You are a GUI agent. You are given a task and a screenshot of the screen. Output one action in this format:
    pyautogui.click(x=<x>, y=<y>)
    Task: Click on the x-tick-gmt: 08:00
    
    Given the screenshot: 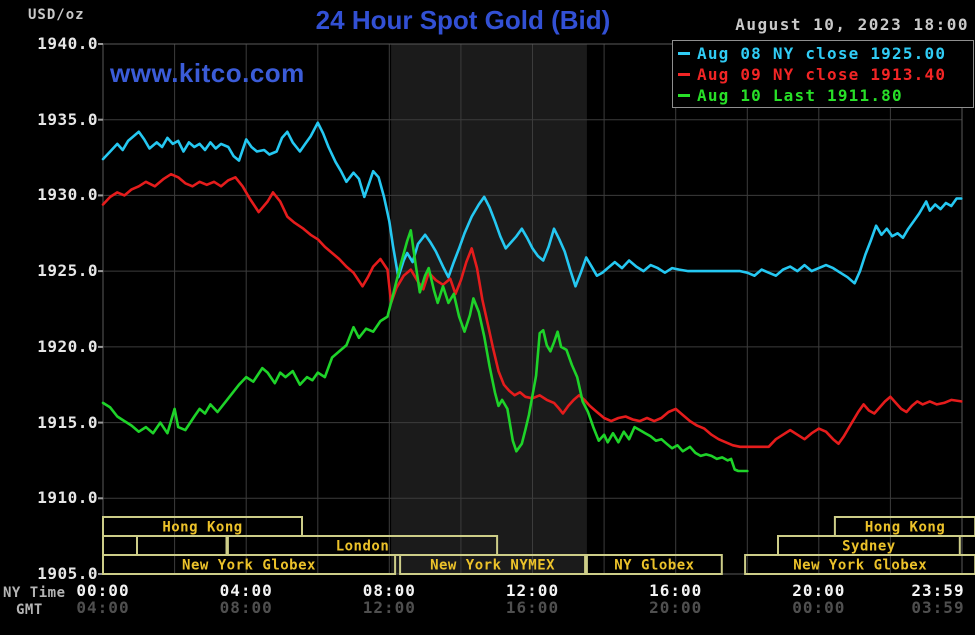 What is the action you would take?
    pyautogui.click(x=246, y=607)
    